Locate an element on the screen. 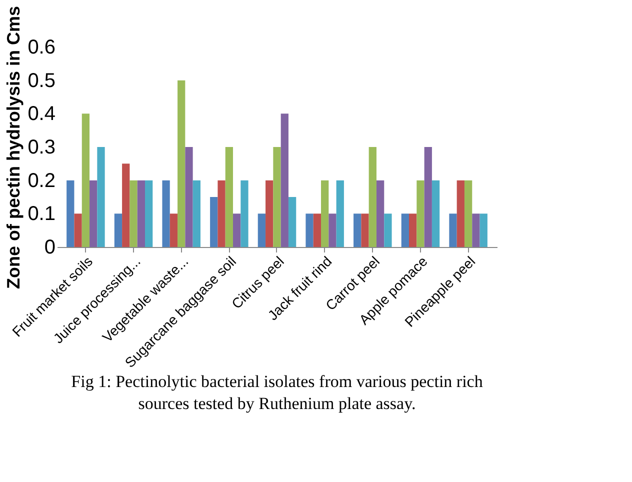 The image size is (632, 482). y-tick-label: 0.5 is located at coordinates (42, 81).